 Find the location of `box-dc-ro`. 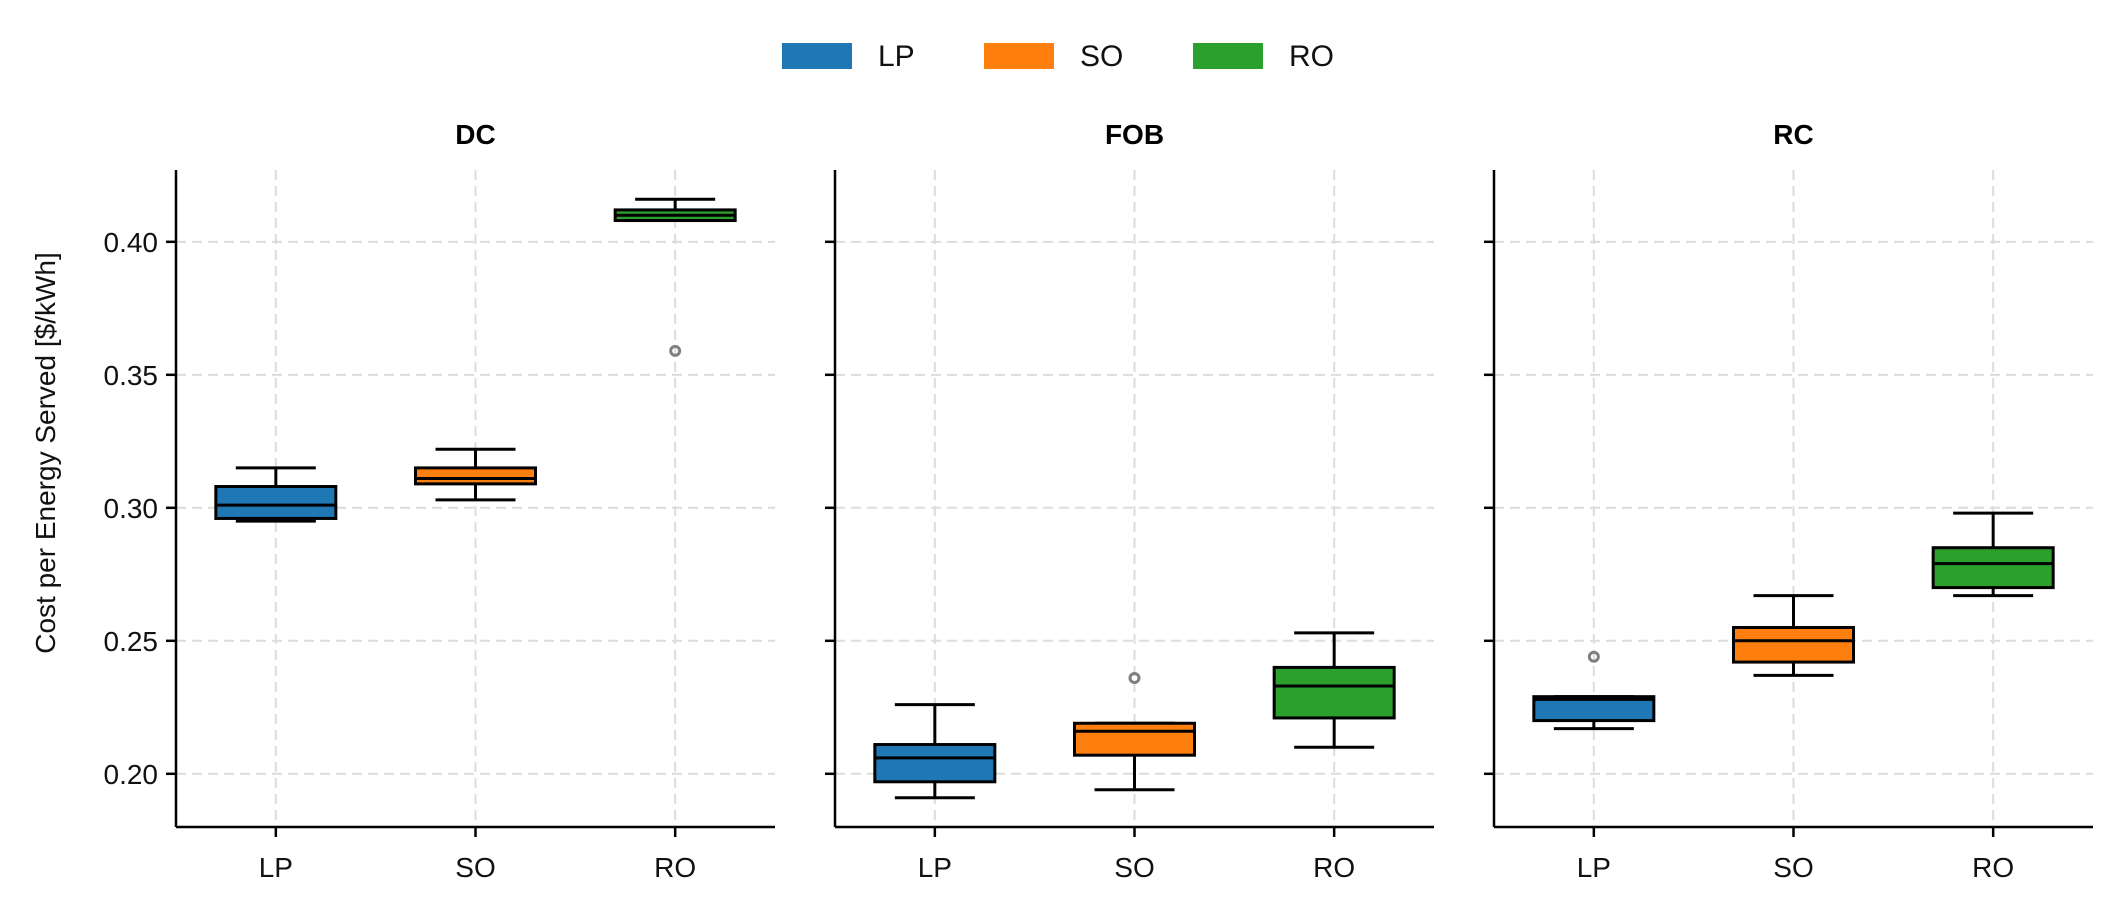

box-dc-ro is located at coordinates (675, 277).